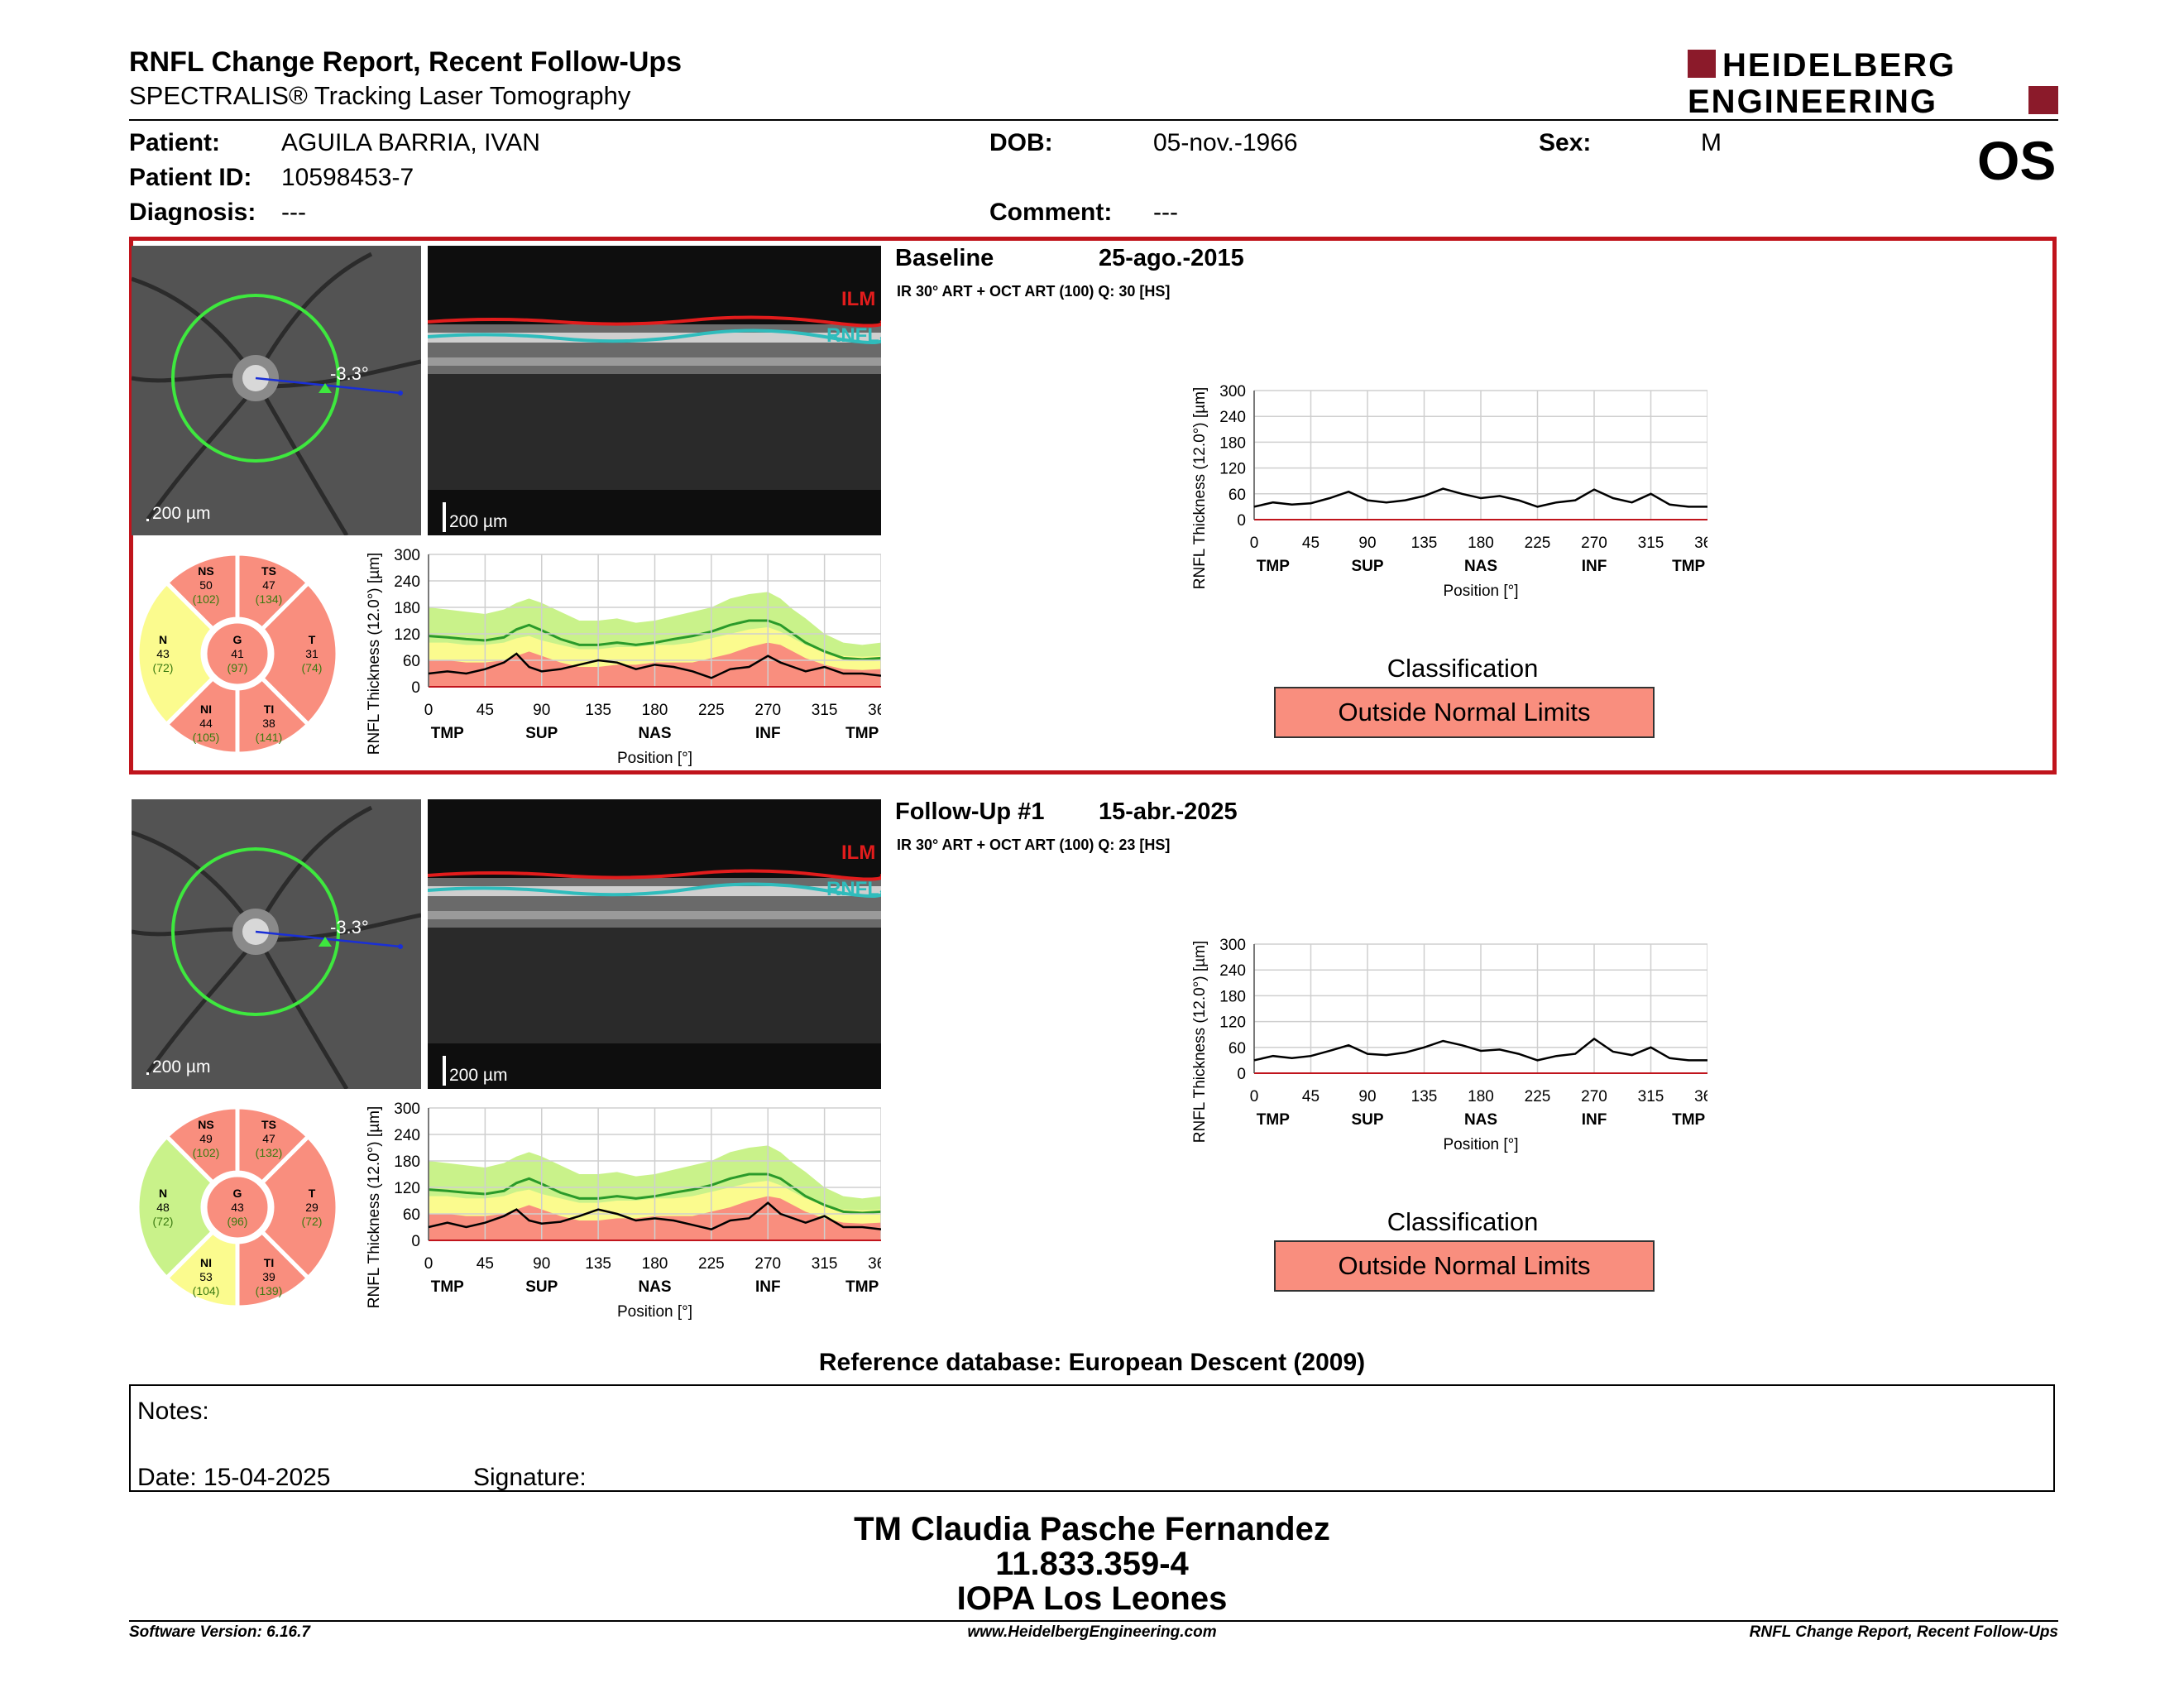  What do you see at coordinates (1812, 100) in the screenshot?
I see `logo-line2: ENGINEERING` at bounding box center [1812, 100].